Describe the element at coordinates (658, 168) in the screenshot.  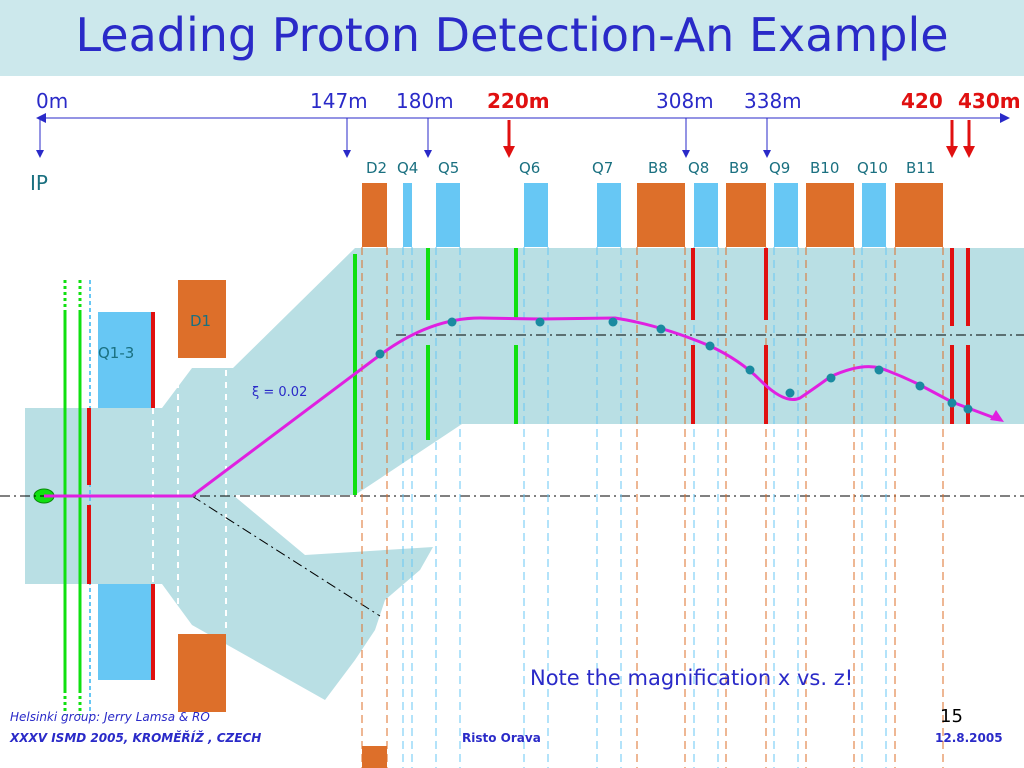
I see `magnet-label: B8` at that location.